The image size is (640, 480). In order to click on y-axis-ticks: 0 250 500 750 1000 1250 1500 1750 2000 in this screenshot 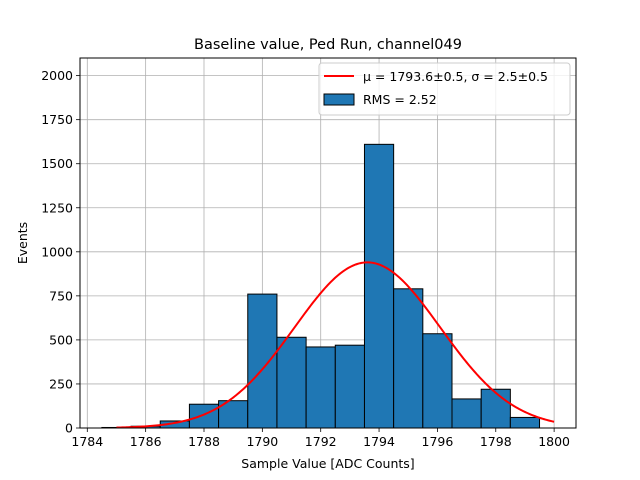, I will do `click(60, 252)`.